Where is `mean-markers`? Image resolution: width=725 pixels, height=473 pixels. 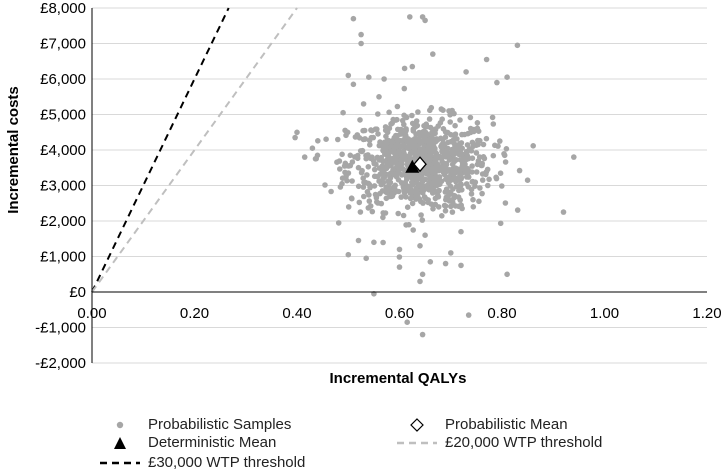
mean-markers is located at coordinates (416, 164).